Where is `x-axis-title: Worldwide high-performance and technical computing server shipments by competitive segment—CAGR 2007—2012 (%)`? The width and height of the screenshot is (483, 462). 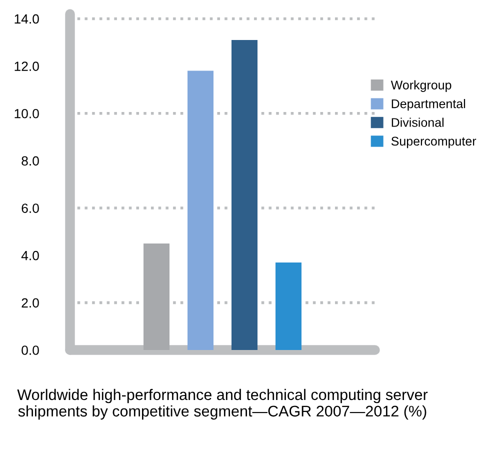
x-axis-title: Worldwide high-performance and technical computing server shipments by competitive segment—CAGR 2007—2012 (%) is located at coordinates (222, 404).